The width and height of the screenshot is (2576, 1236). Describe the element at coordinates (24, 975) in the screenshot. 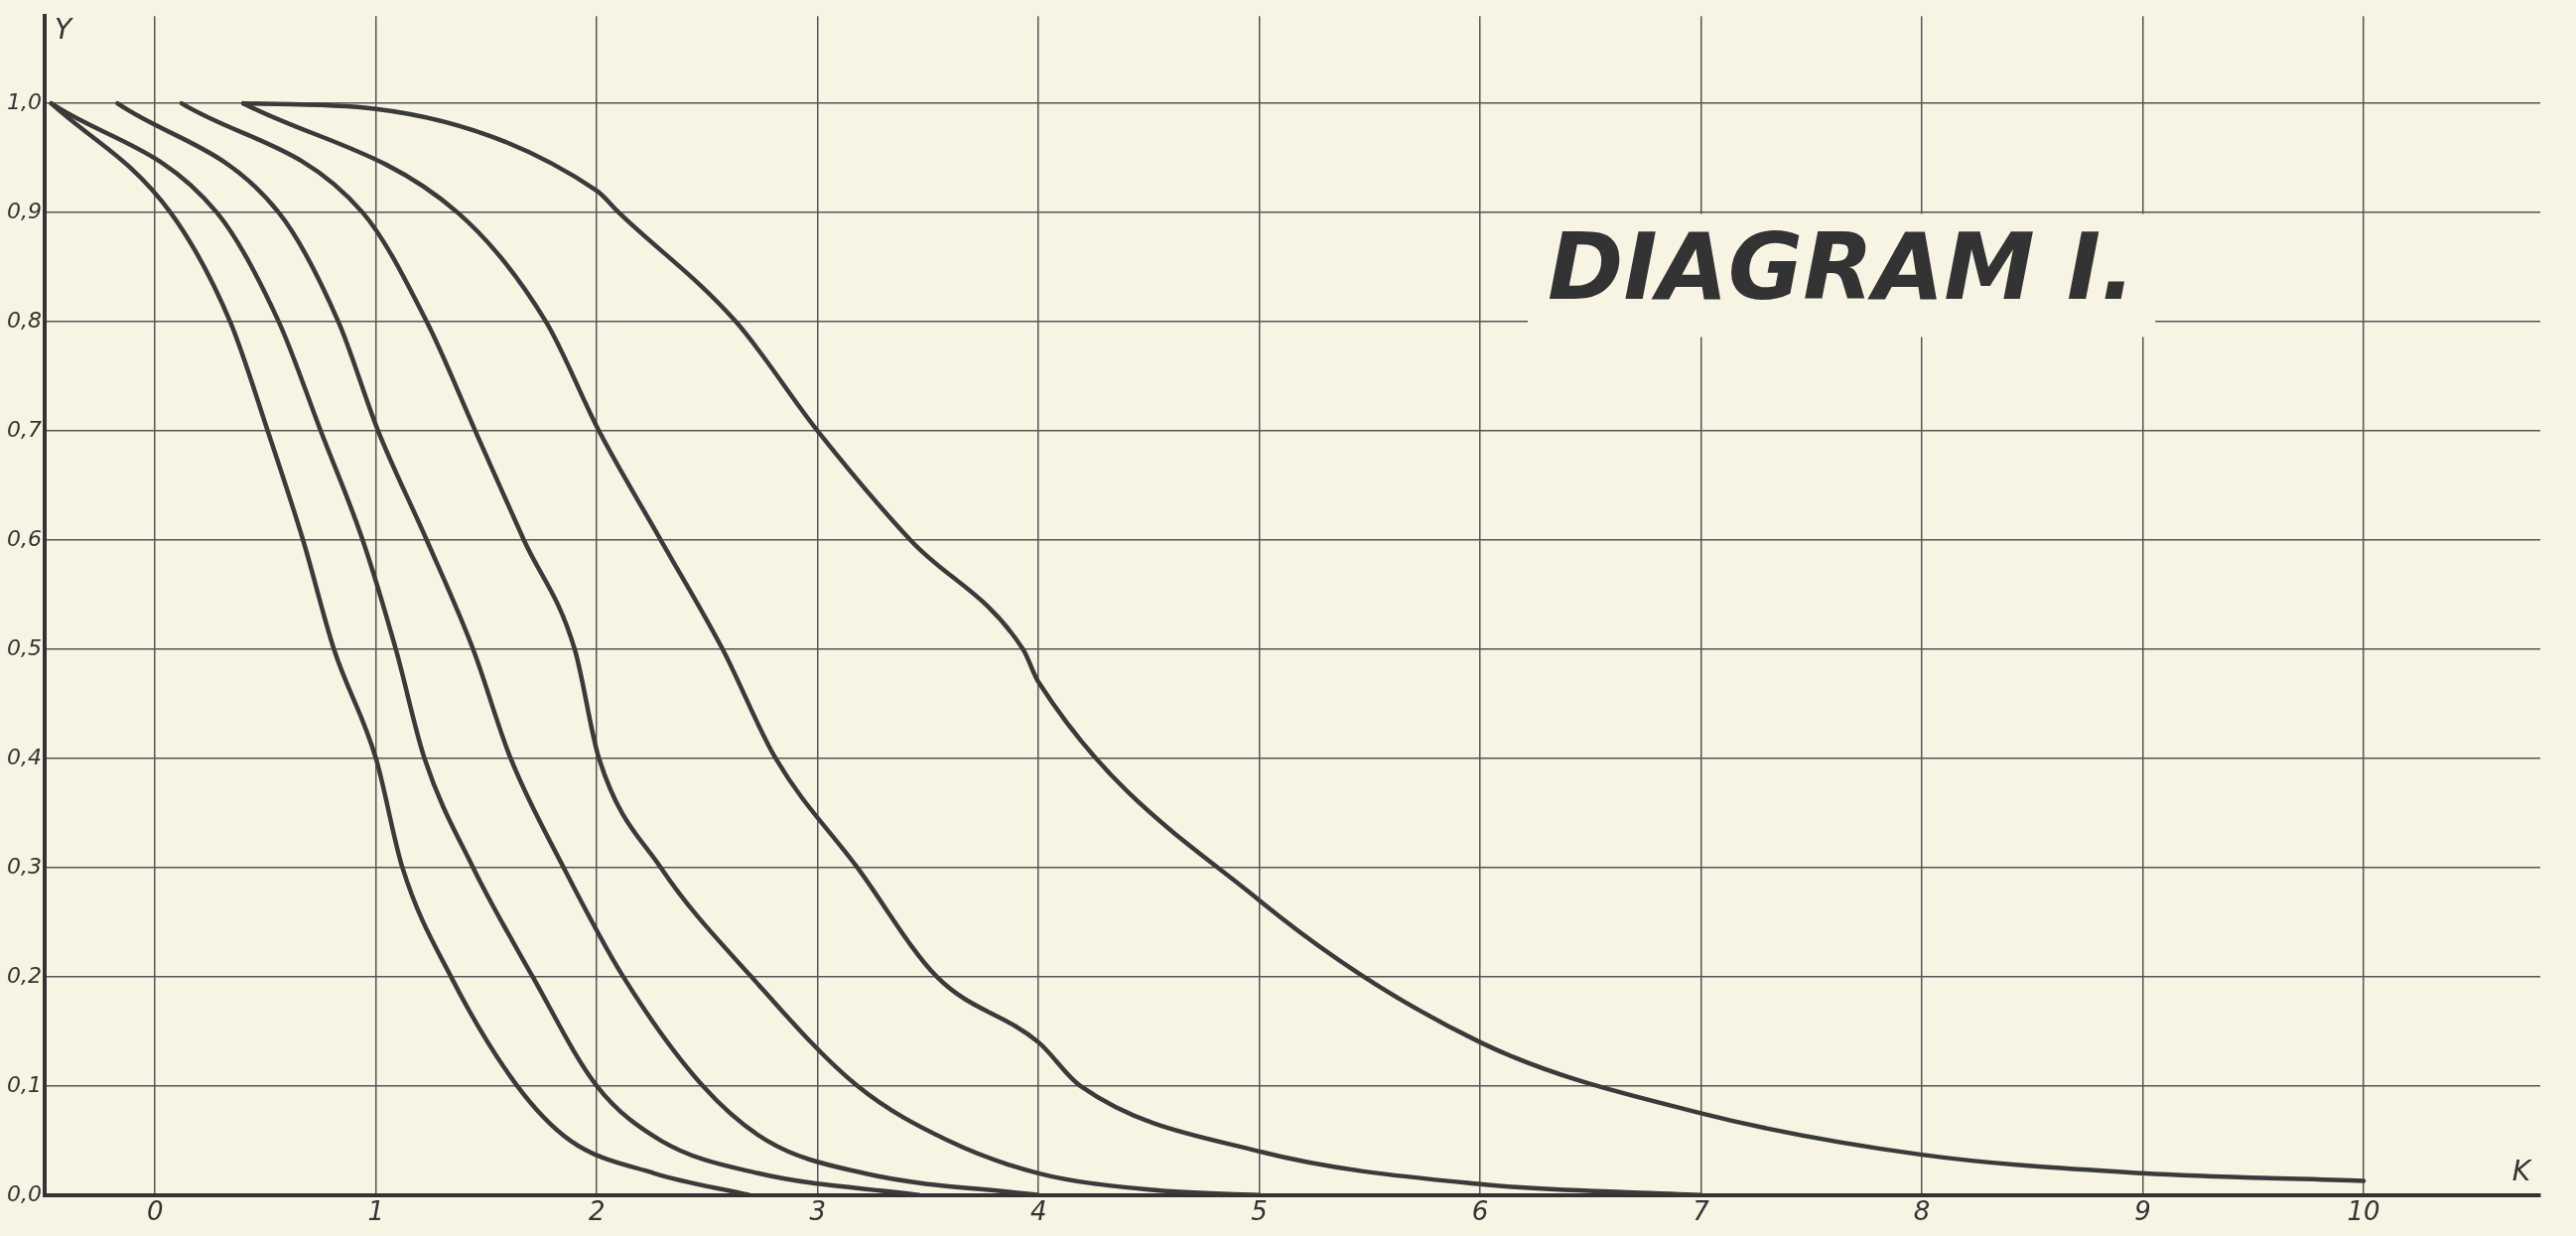

I see `y-tick-label: 0,2` at that location.